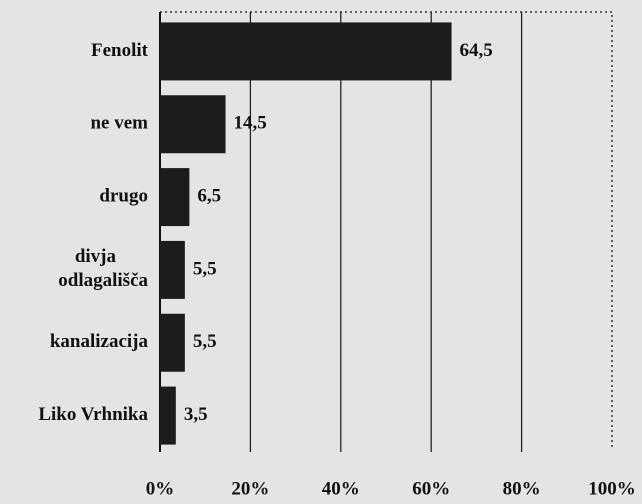  Describe the element at coordinates (196, 414) in the screenshot. I see `value-label: 3,5` at that location.